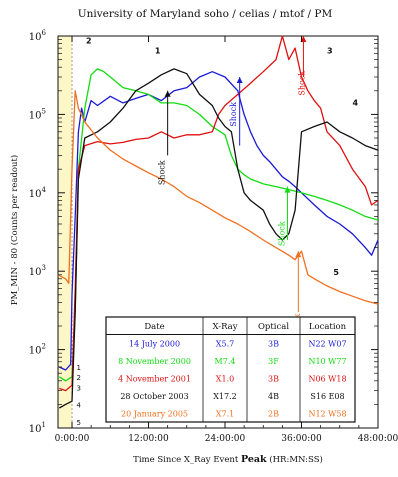  Describe the element at coordinates (38, 36) in the screenshot. I see `y-tick-label: 10⁶` at that location.